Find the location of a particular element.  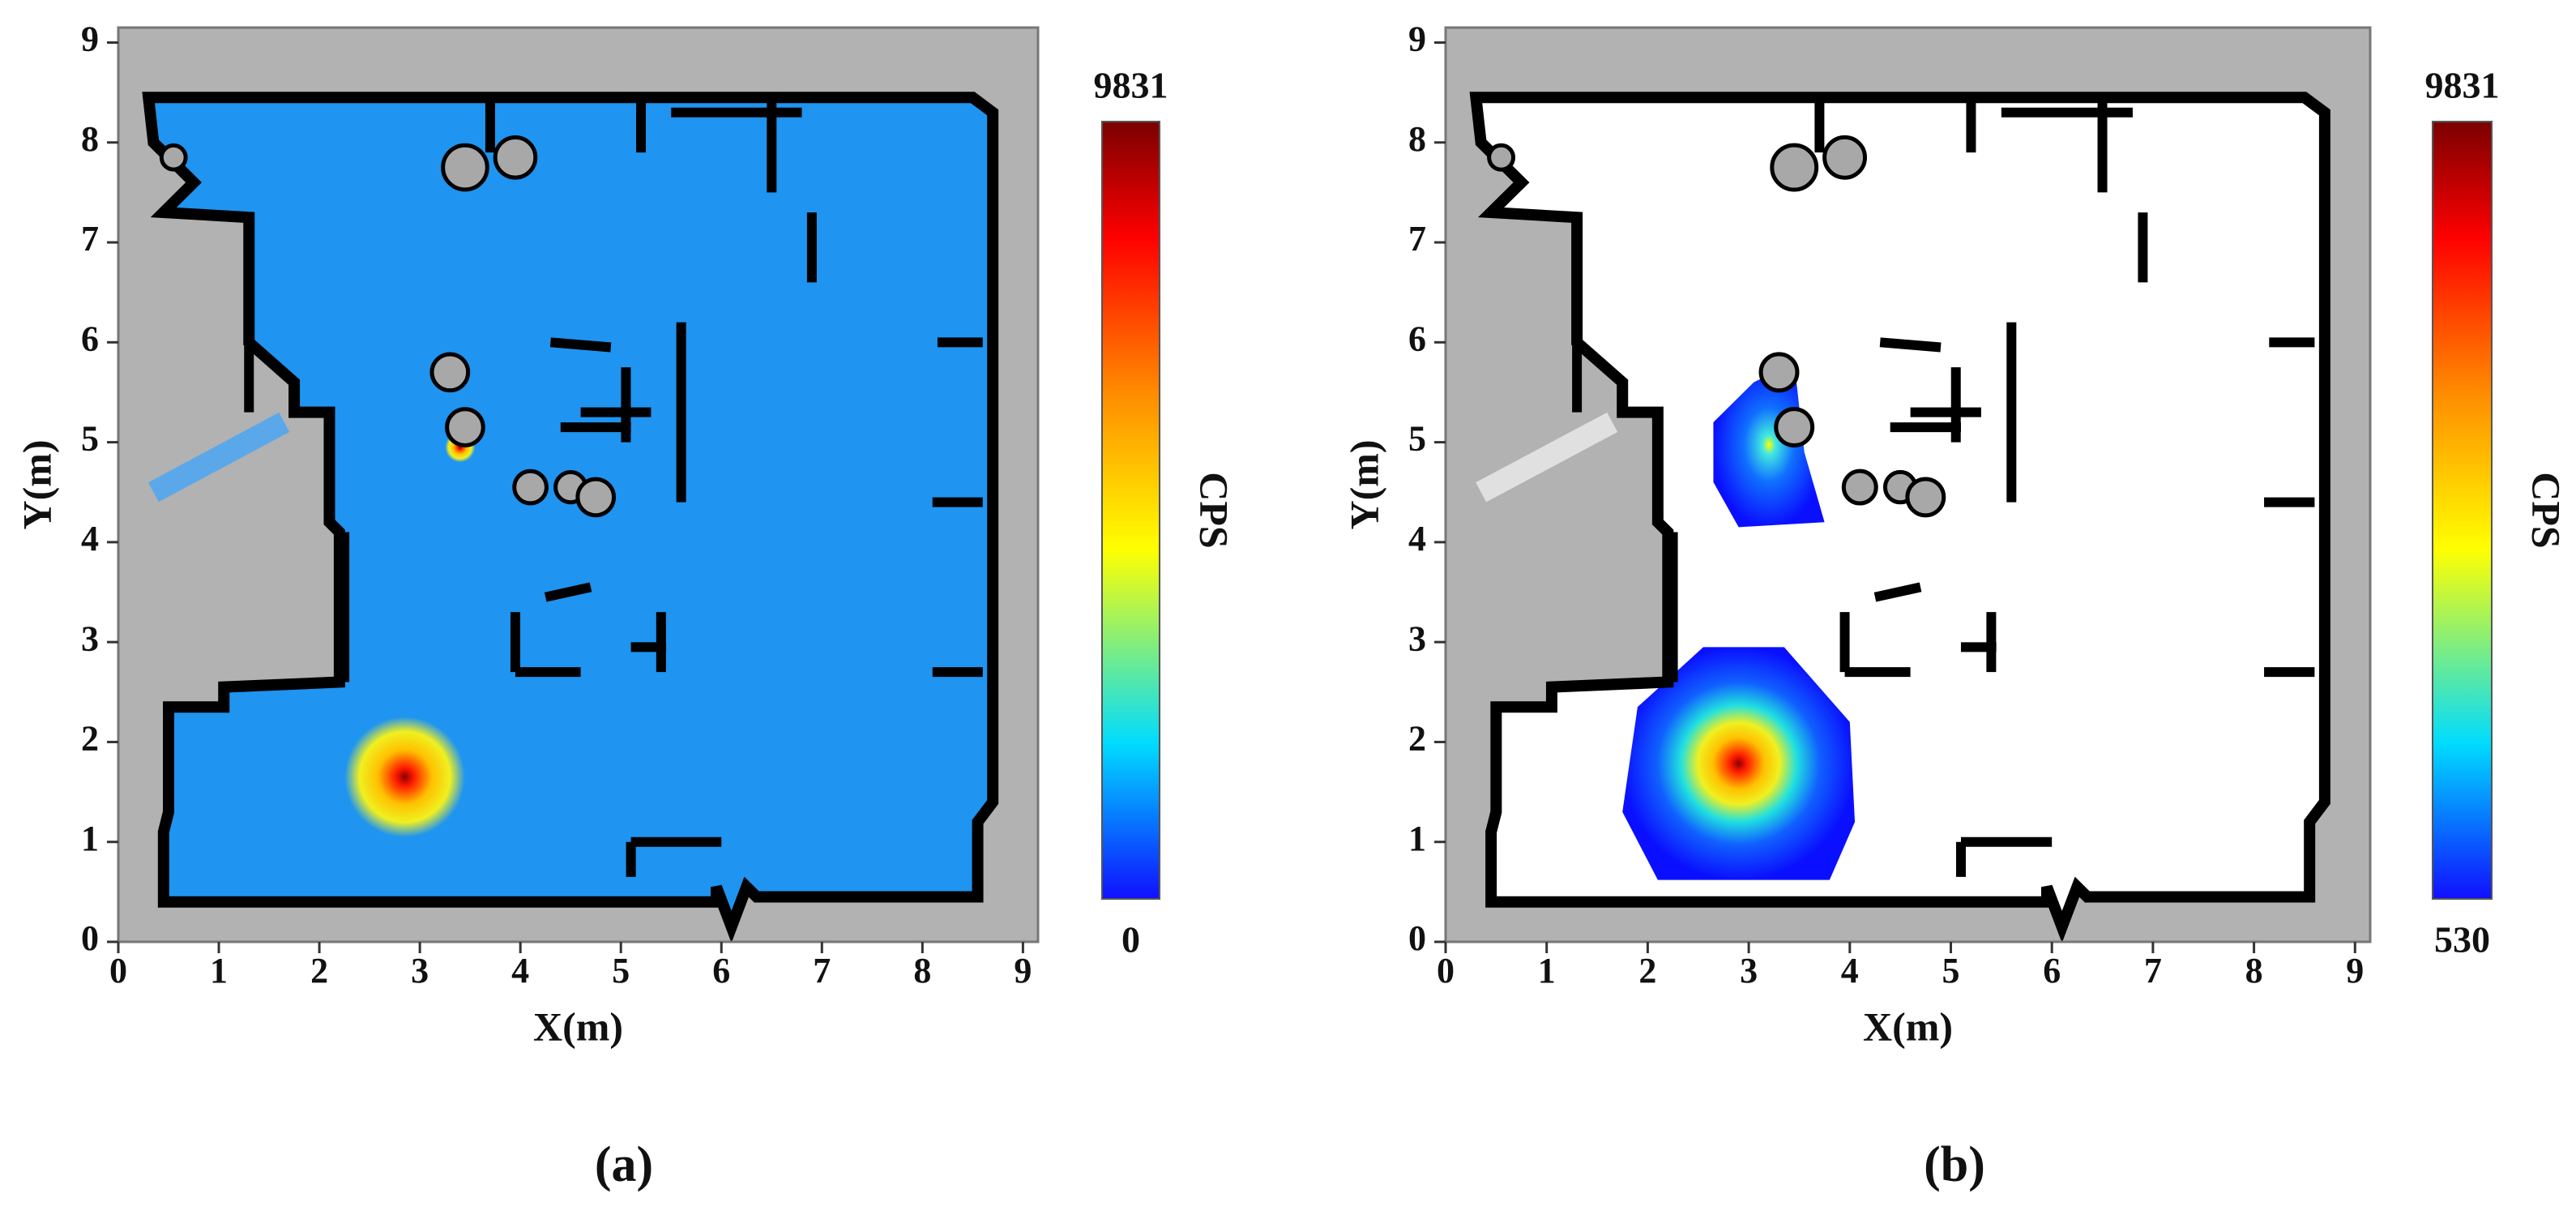

panel-caption: (b) is located at coordinates (1954, 1164).